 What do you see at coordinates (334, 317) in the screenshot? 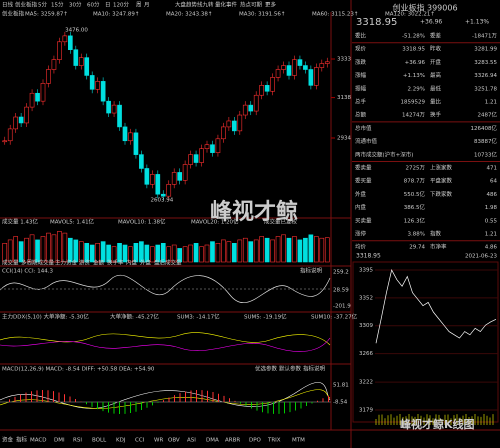
I see `label: SUM10: -37.27亿` at bounding box center [334, 317].